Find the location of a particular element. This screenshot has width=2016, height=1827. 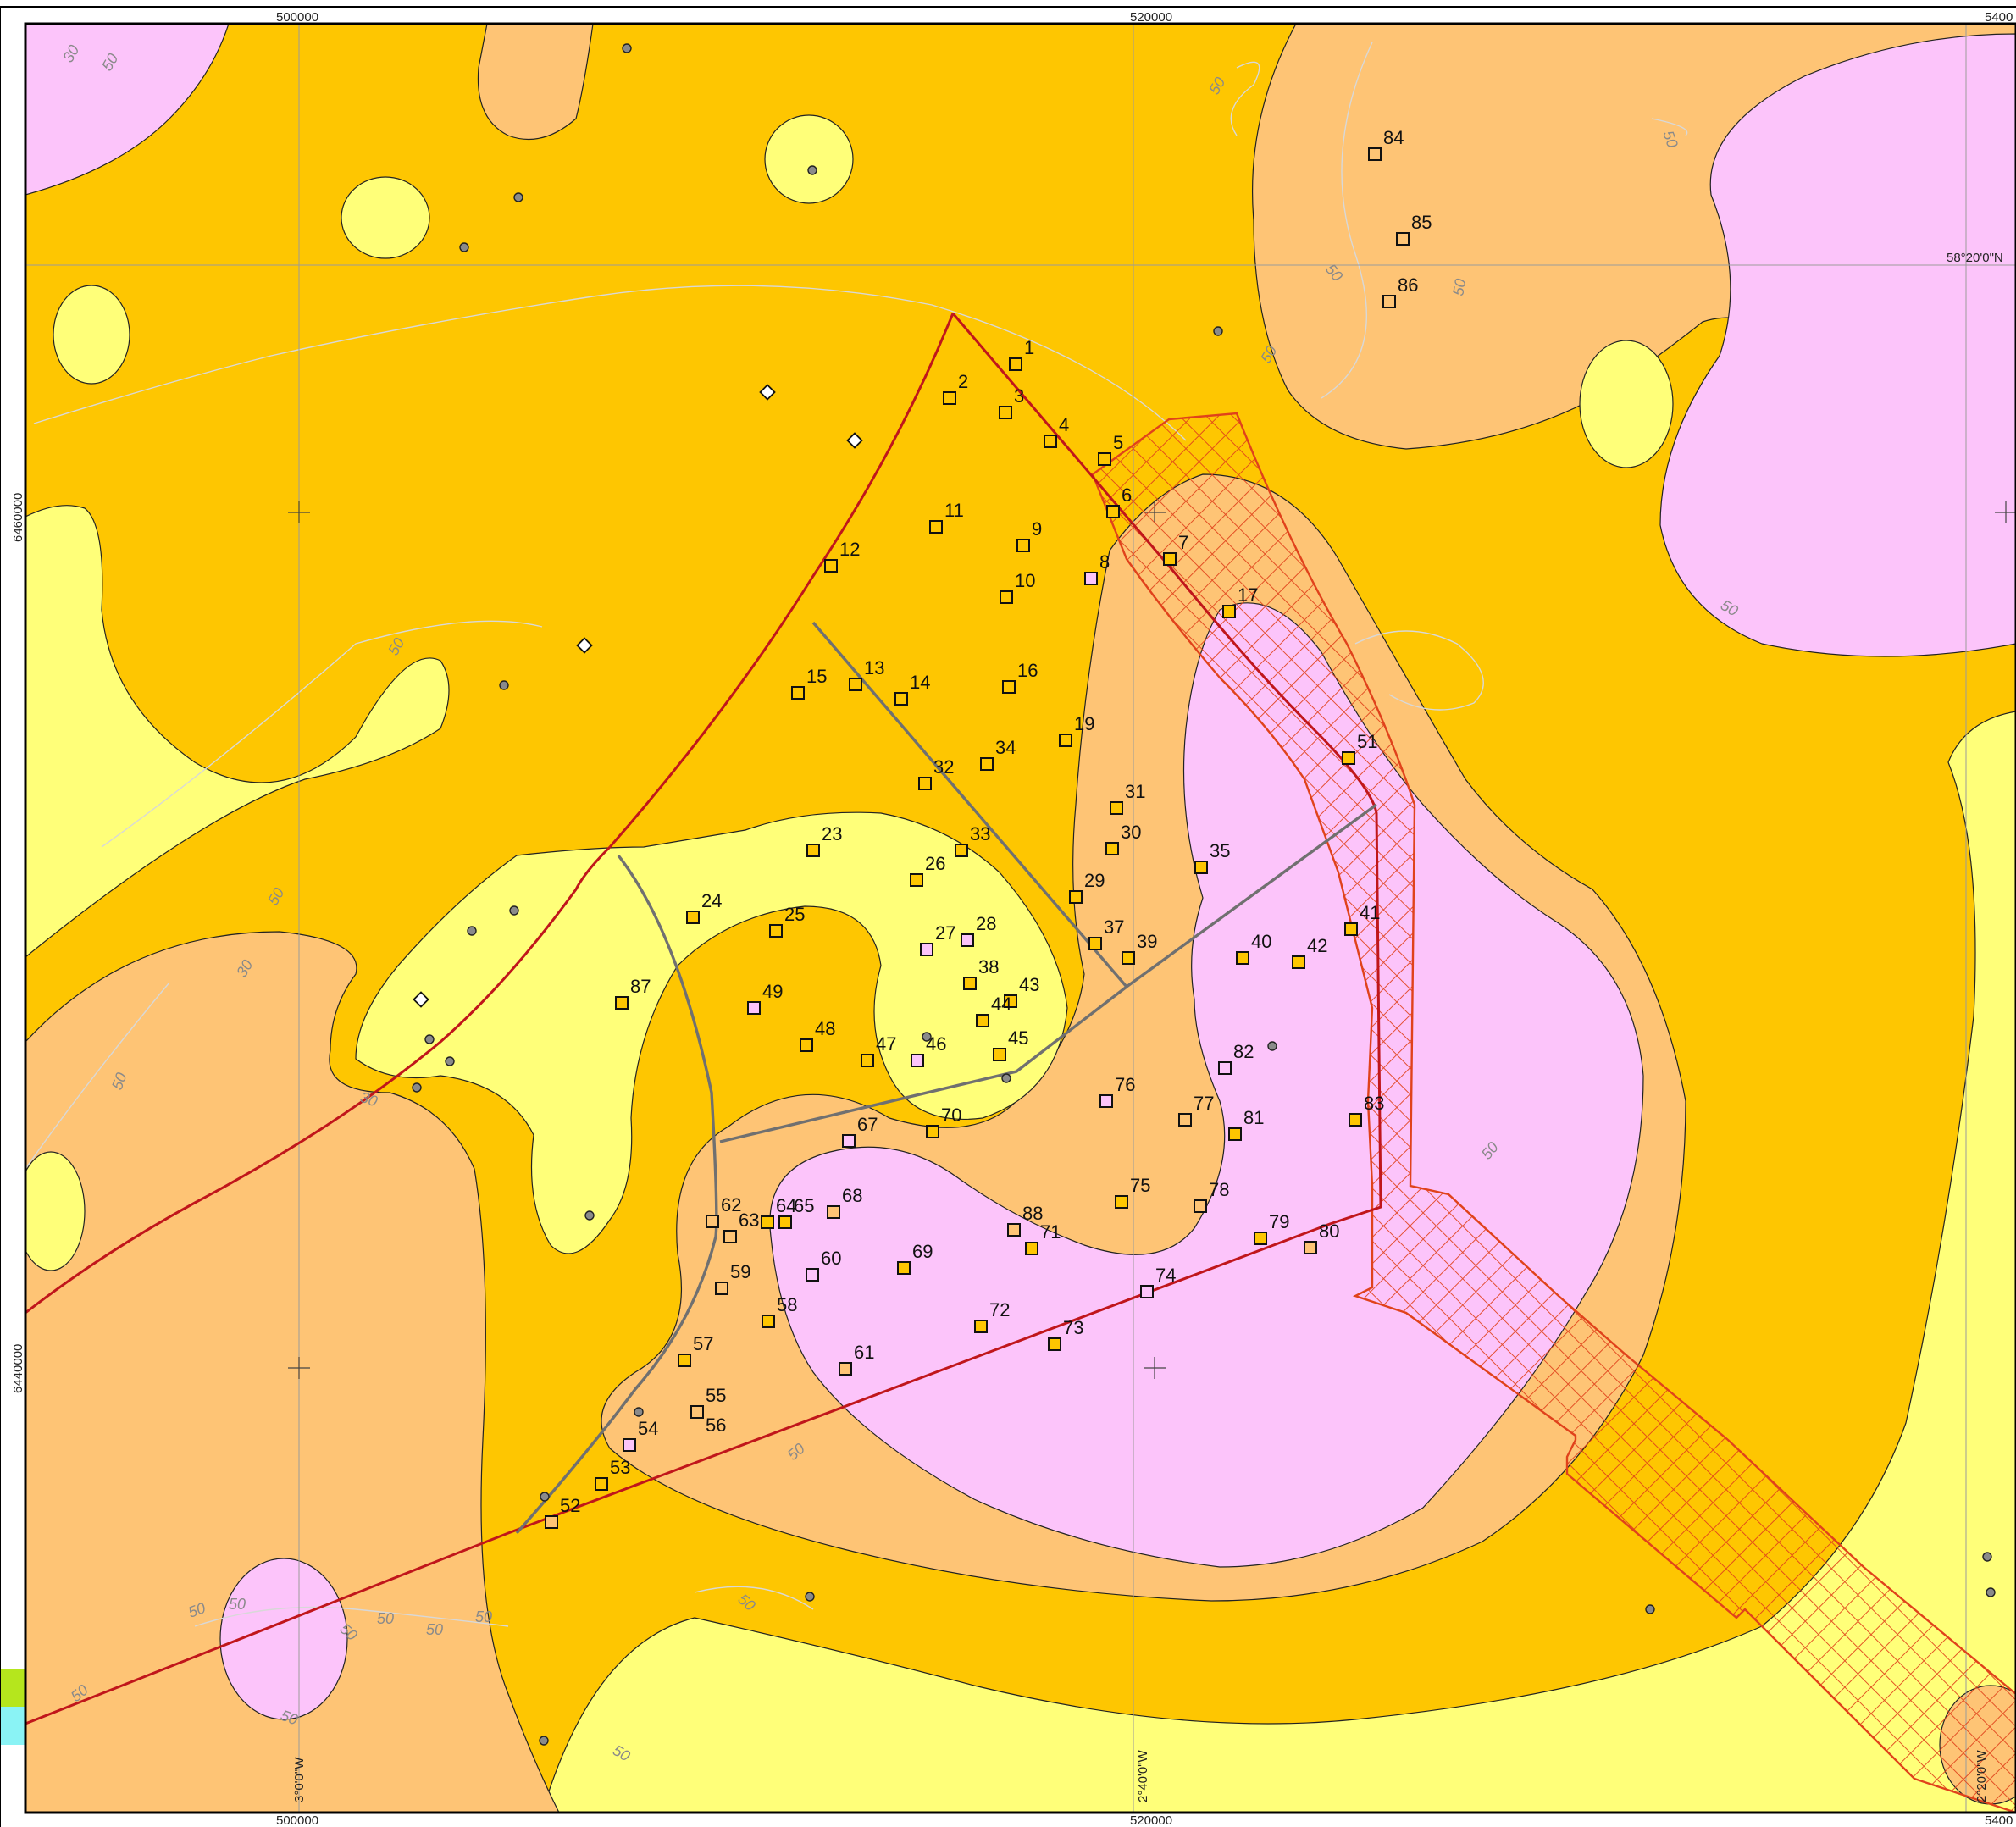

site-15: 15 is located at coordinates (809, 683).